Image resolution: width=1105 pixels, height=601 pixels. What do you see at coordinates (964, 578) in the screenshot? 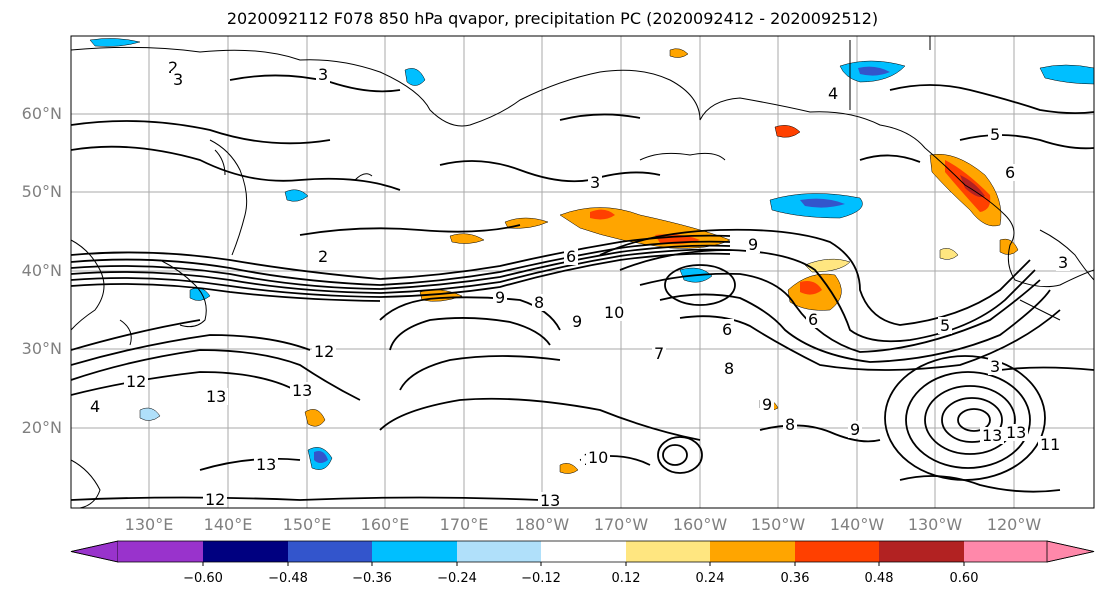
I see `colorbar-label: 0.60` at bounding box center [964, 578].